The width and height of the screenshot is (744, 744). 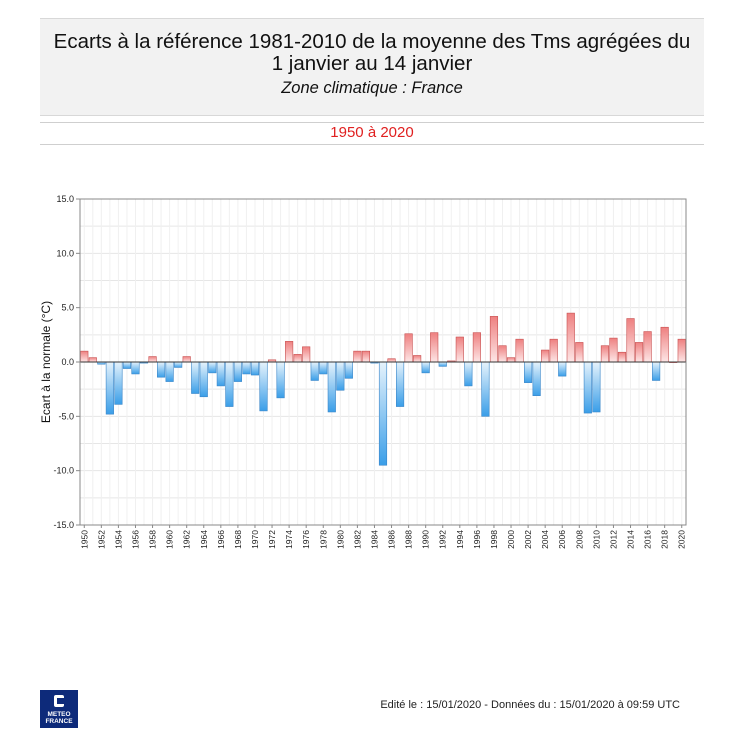 What do you see at coordinates (562, 539) in the screenshot?
I see `x-tick-label: 2006` at bounding box center [562, 539].